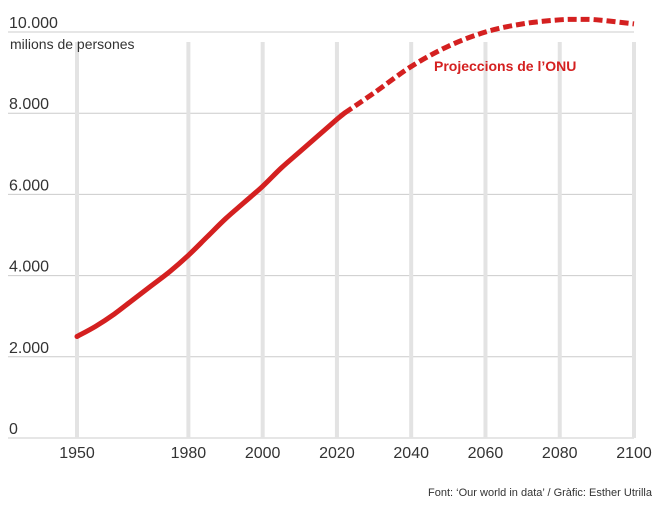 Image resolution: width=660 pixels, height=507 pixels. Describe the element at coordinates (337, 453) in the screenshot. I see `x-tick-label: 2020` at that location.